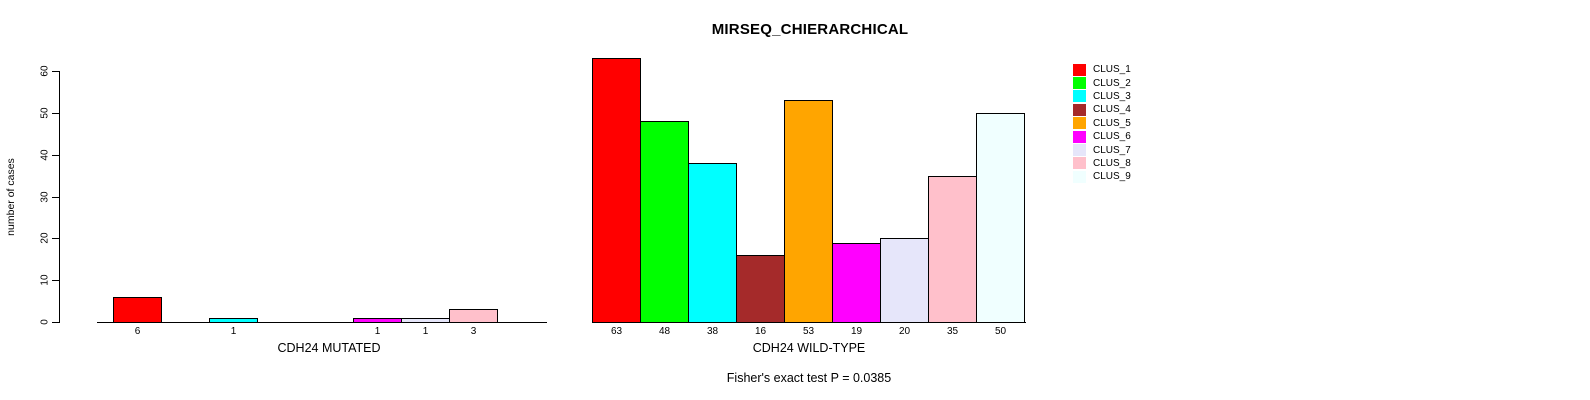 Image resolution: width=1590 pixels, height=400 pixels. Describe the element at coordinates (137, 331) in the screenshot. I see `bar-value-label: 6` at that location.